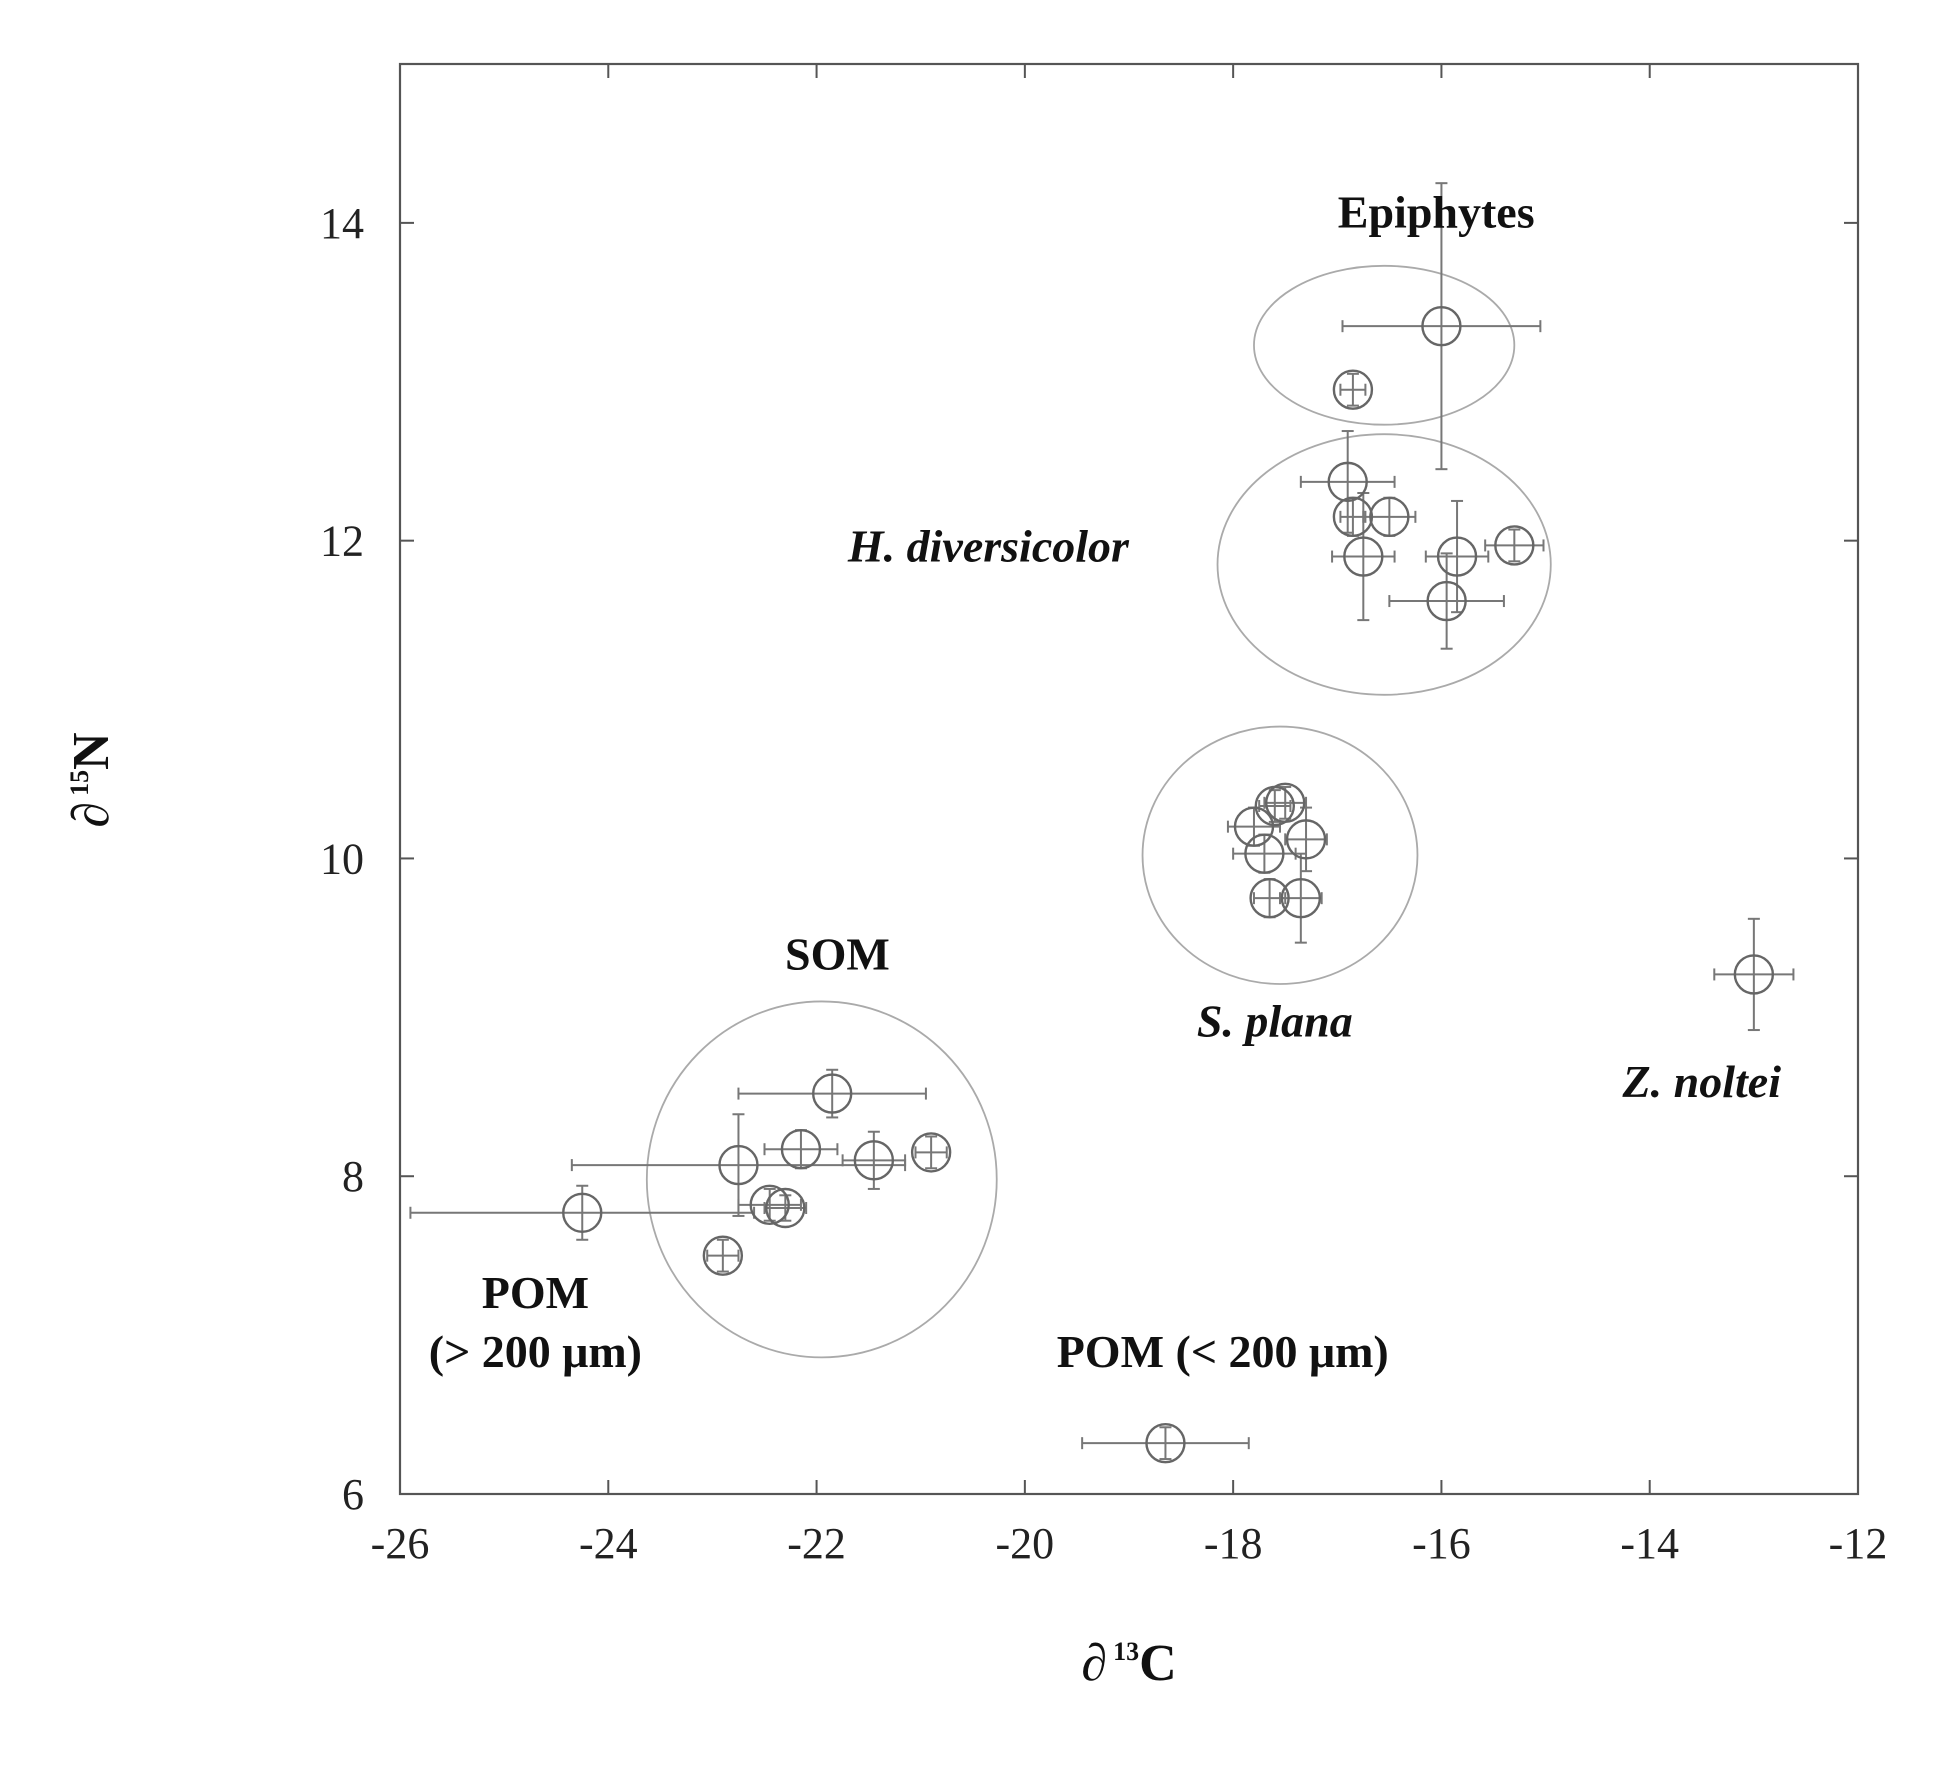 The width and height of the screenshot is (1948, 1776). Describe the element at coordinates (1275, 1020) in the screenshot. I see `group-label-s-plana: S. plana` at that location.